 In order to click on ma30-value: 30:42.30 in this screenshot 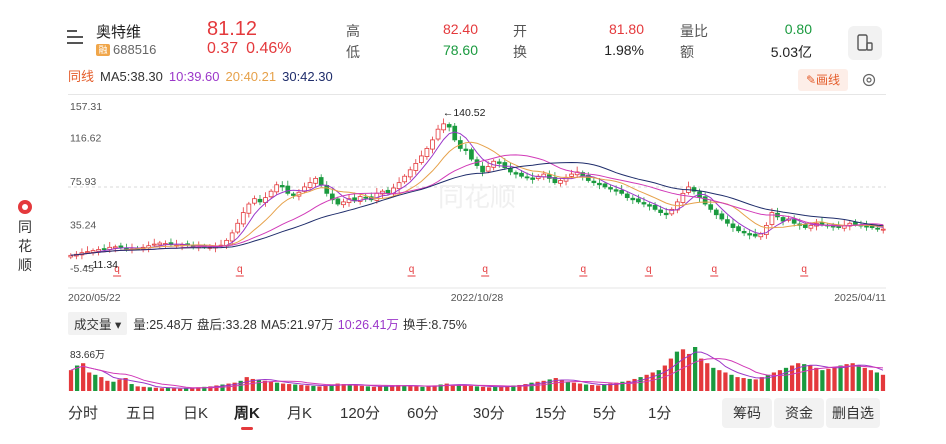, I will do `click(307, 76)`.